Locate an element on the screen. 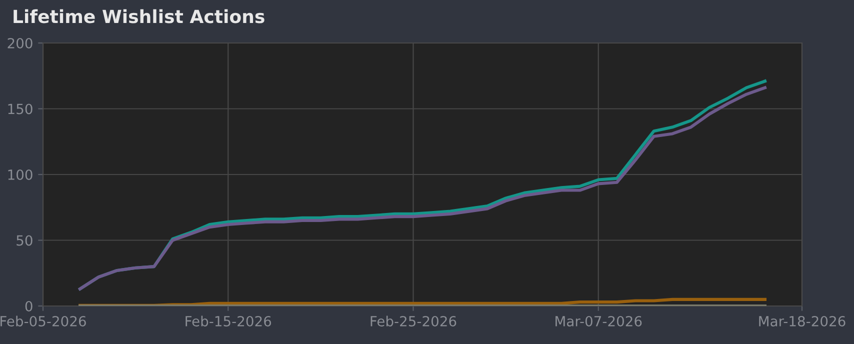  x-tick-label: Mar-07-2026 is located at coordinates (599, 321).